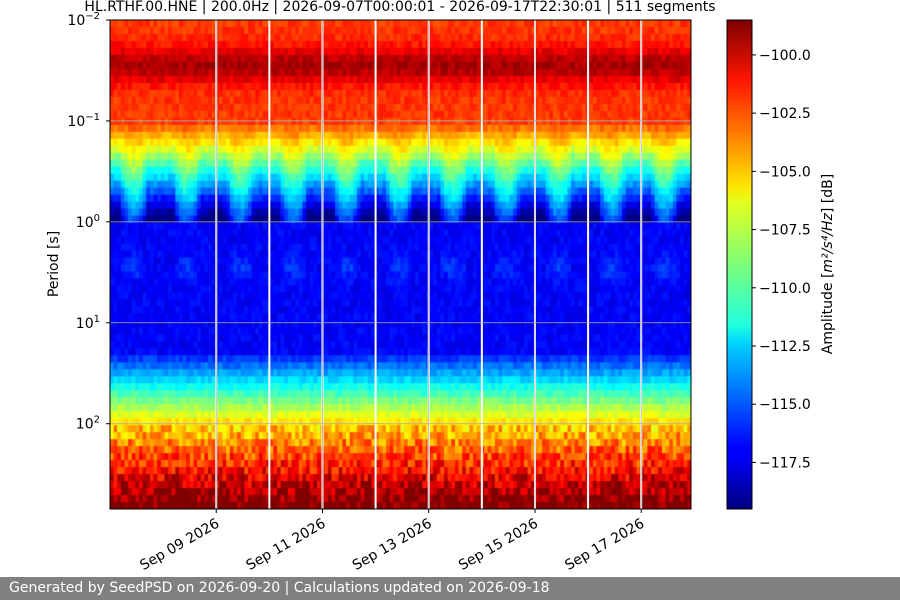 The height and width of the screenshot is (600, 900). Describe the element at coordinates (828, 264) in the screenshot. I see `colorbar-label: Amplitude [m²/s⁴/Hz] [dB]` at that location.